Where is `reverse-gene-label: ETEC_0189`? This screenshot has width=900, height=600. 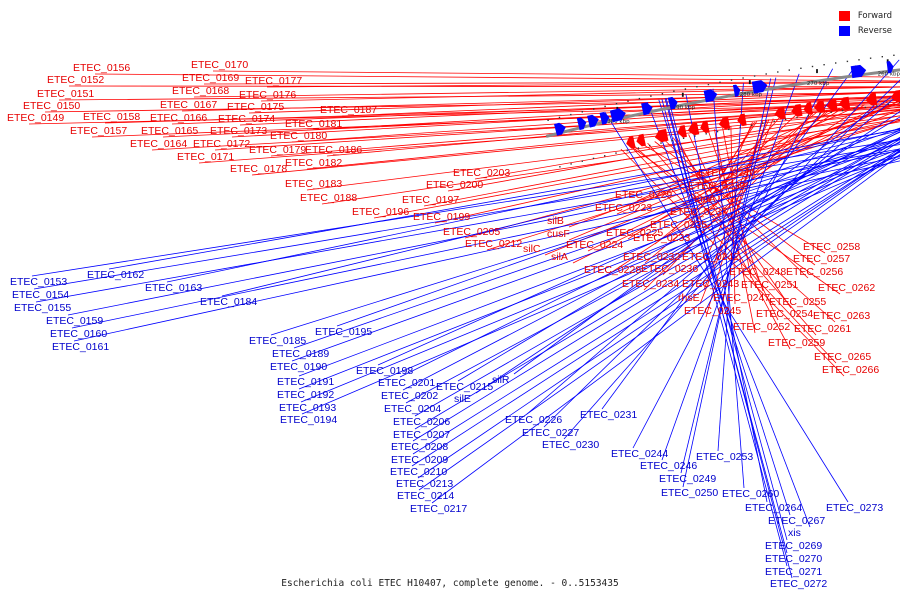 reverse-gene-label: ETEC_0189 is located at coordinates (300, 354).